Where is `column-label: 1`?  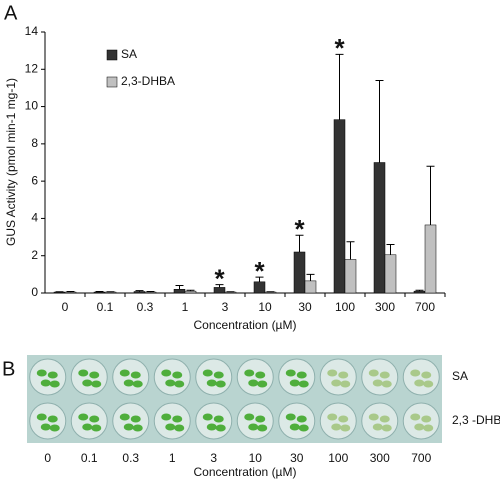
column-label: 1 is located at coordinates (172, 458).